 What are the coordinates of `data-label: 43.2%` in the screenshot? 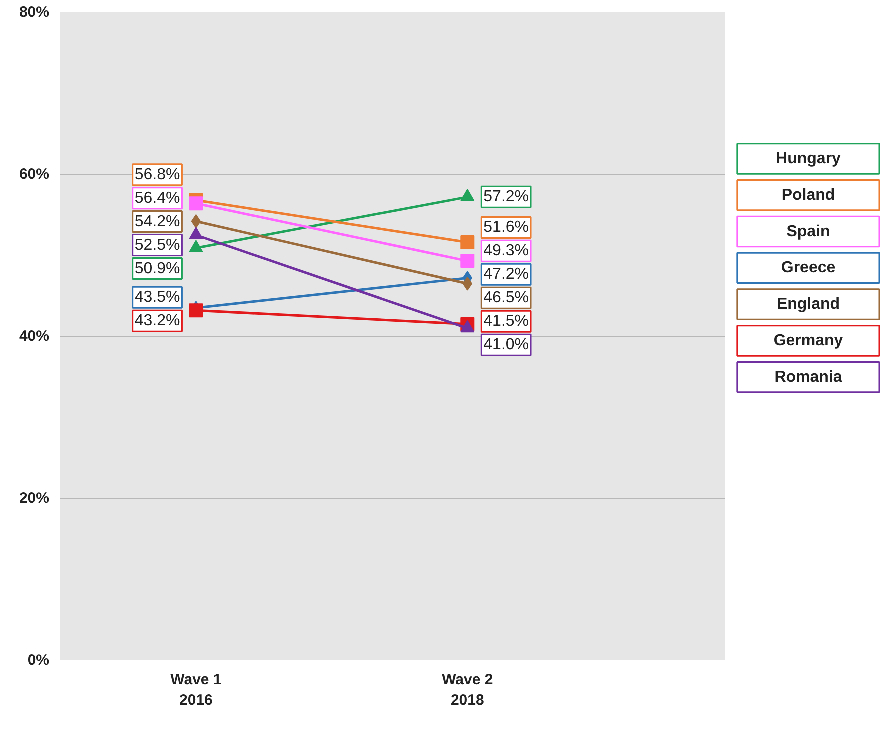 It's located at (157, 321).